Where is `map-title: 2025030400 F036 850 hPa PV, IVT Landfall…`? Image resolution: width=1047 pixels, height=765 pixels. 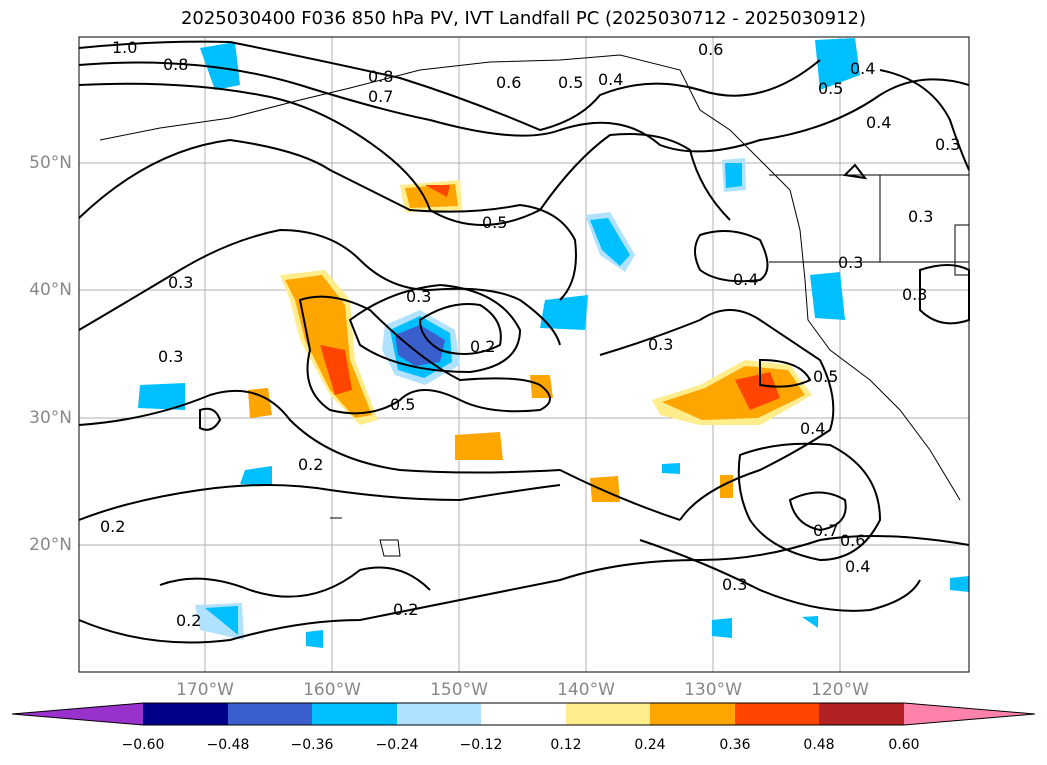
map-title: 2025030400 F036 850 hPa PV, IVT Landfall… is located at coordinates (523, 18).